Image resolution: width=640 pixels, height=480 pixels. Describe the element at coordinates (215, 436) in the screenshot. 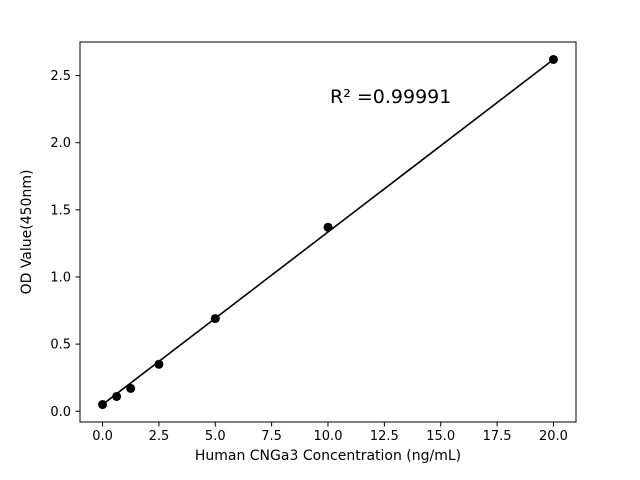

I see `x-tick-label: 5.0` at that location.